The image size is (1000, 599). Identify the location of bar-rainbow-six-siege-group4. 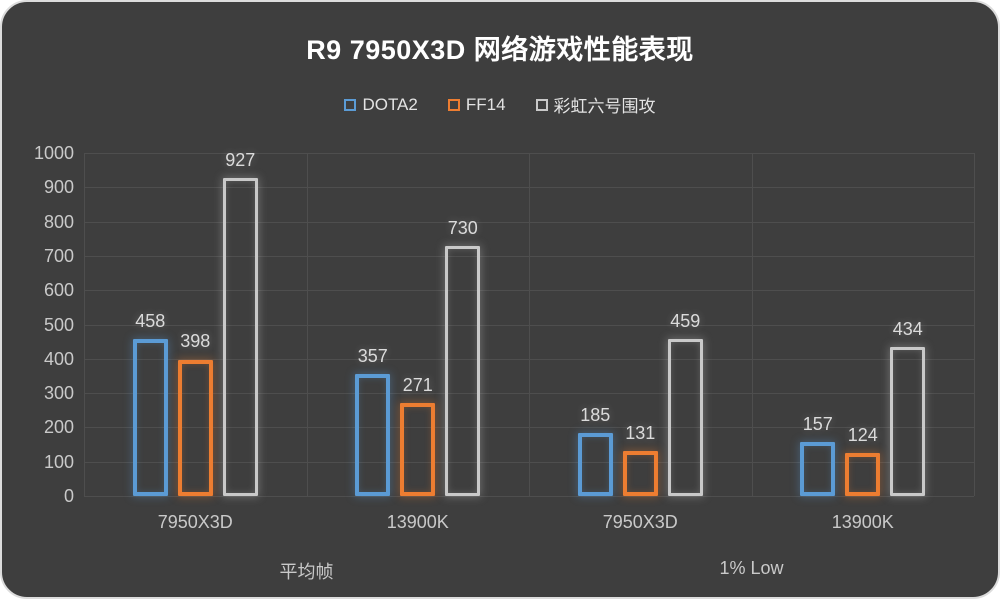
(908, 421).